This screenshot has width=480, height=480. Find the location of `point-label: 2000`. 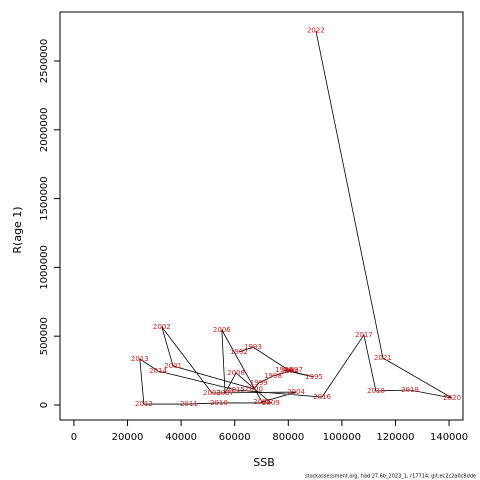

point-label: 2000 is located at coordinates (254, 389).